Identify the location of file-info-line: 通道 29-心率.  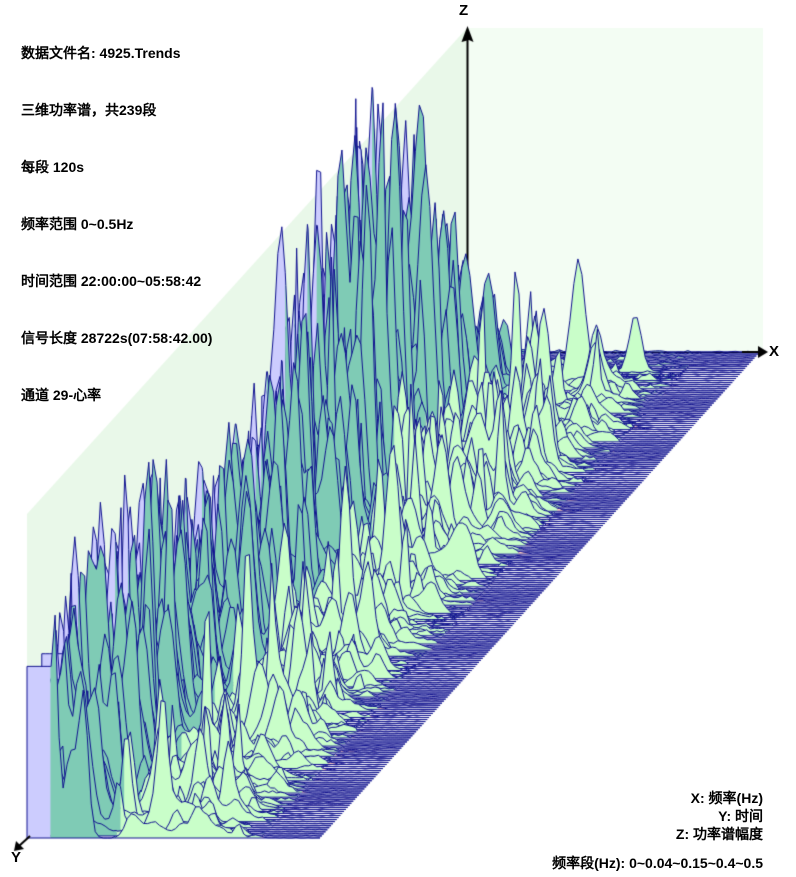
(61, 395).